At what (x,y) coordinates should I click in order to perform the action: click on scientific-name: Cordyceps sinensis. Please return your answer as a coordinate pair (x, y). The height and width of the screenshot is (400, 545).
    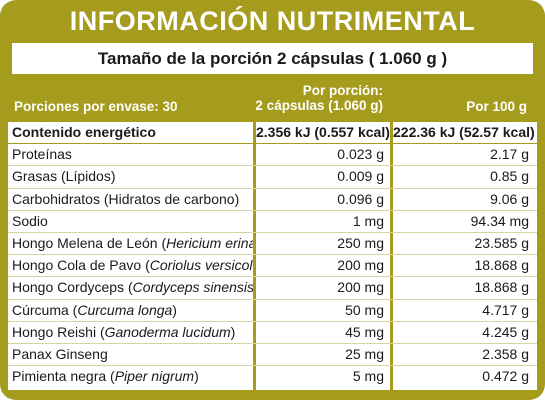
    Looking at the image, I should click on (192, 287).